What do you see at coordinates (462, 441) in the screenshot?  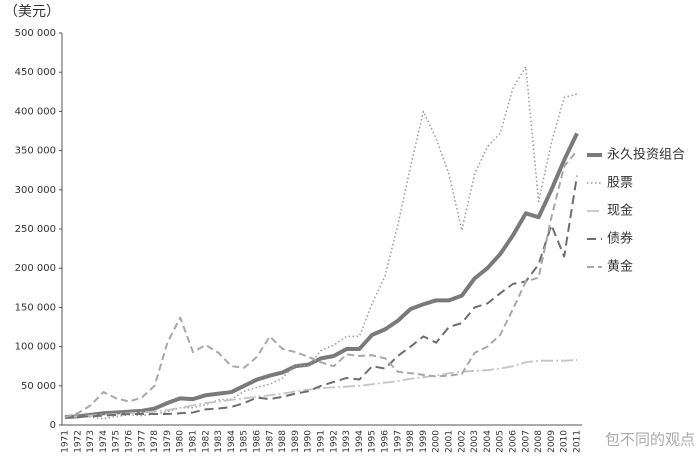 I see `x-tick-label: 2002` at bounding box center [462, 441].